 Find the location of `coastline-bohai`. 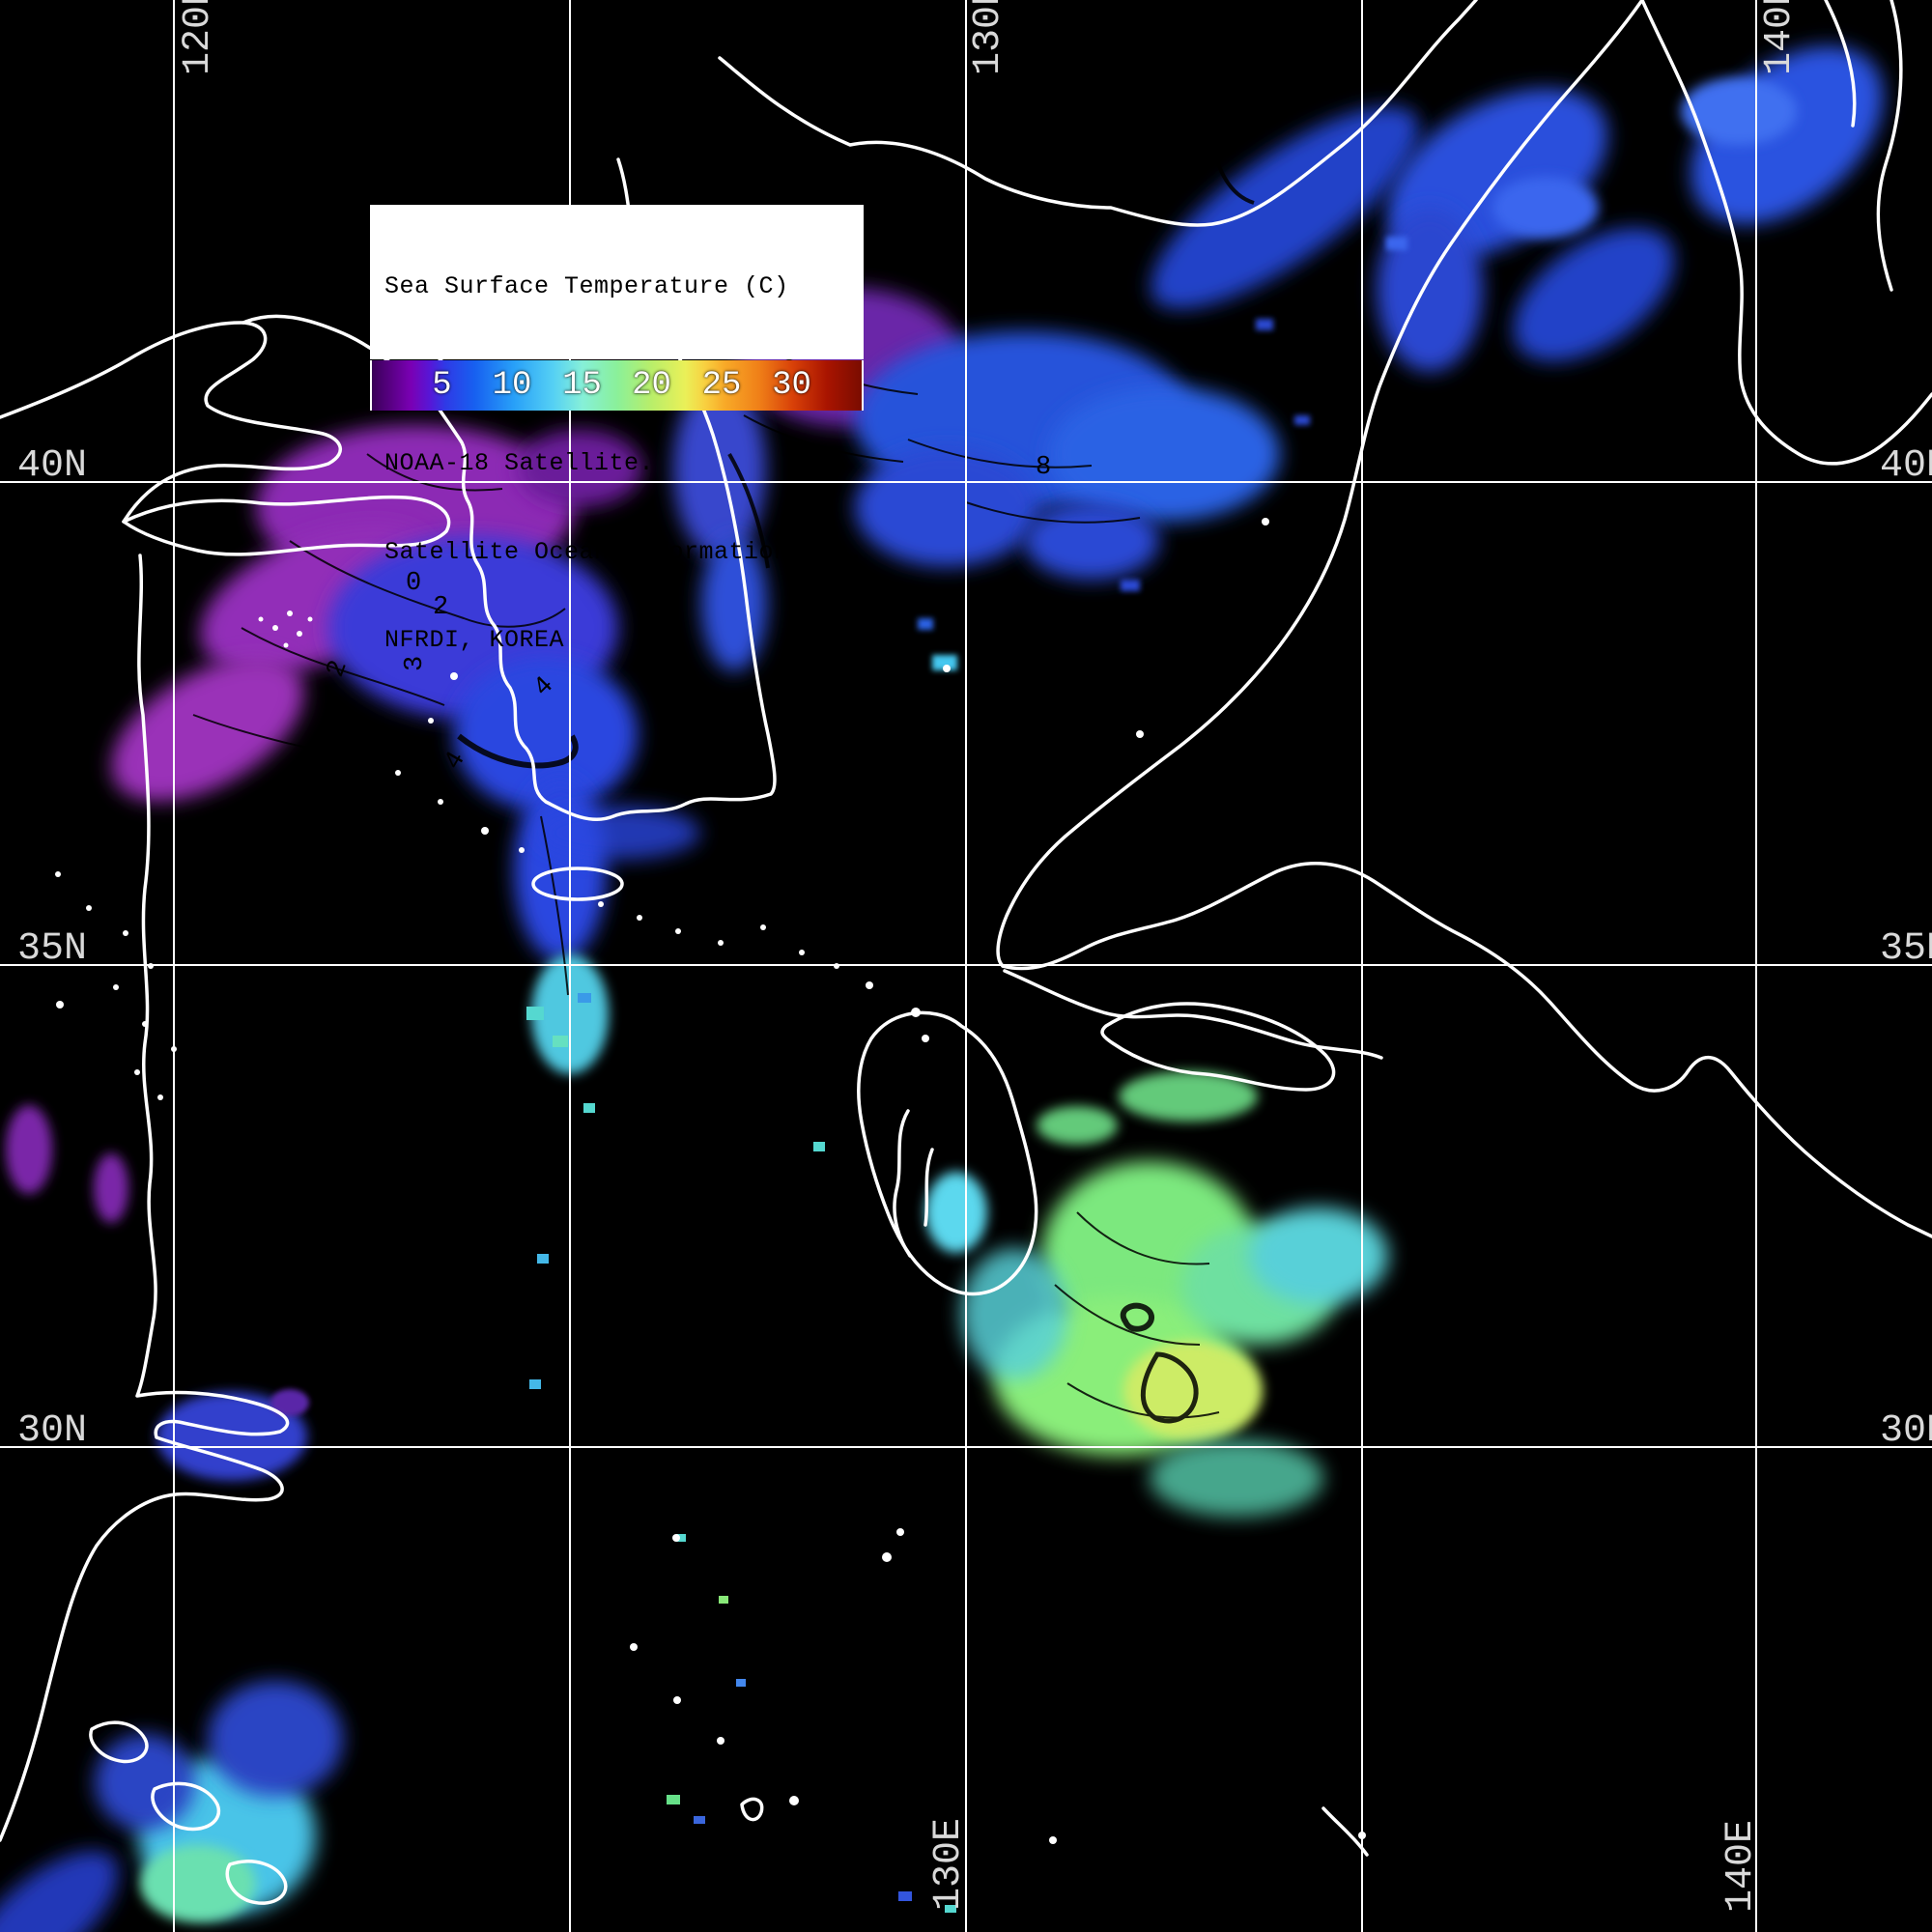

coastline-bohai is located at coordinates (171, 422).